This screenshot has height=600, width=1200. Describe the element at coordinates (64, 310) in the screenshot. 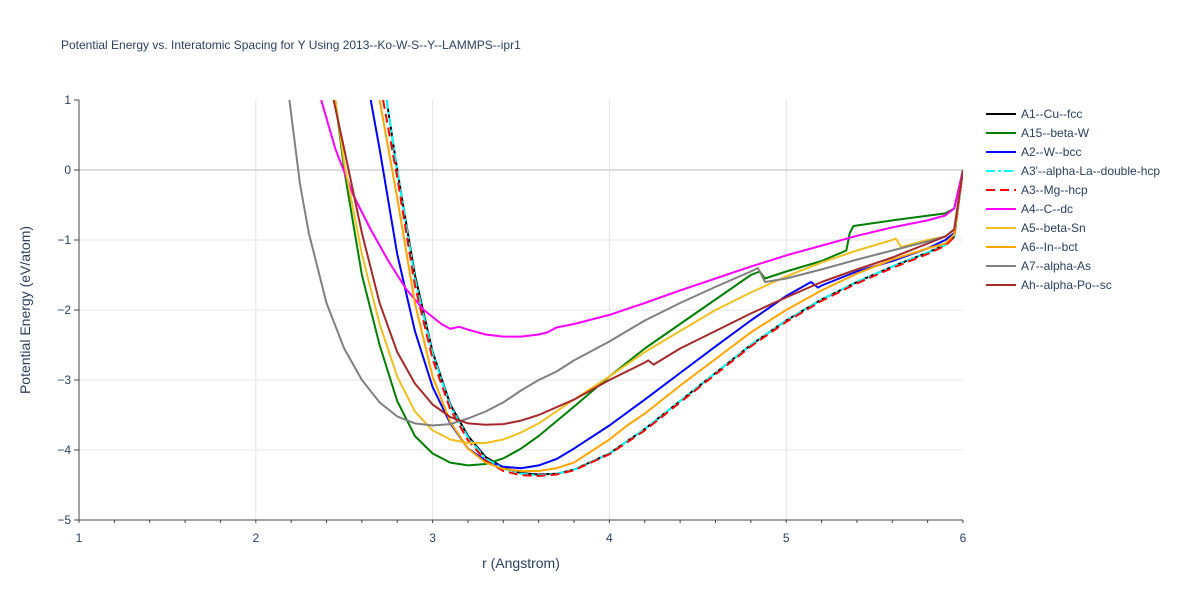

I see `y-tick-label: −2` at that location.